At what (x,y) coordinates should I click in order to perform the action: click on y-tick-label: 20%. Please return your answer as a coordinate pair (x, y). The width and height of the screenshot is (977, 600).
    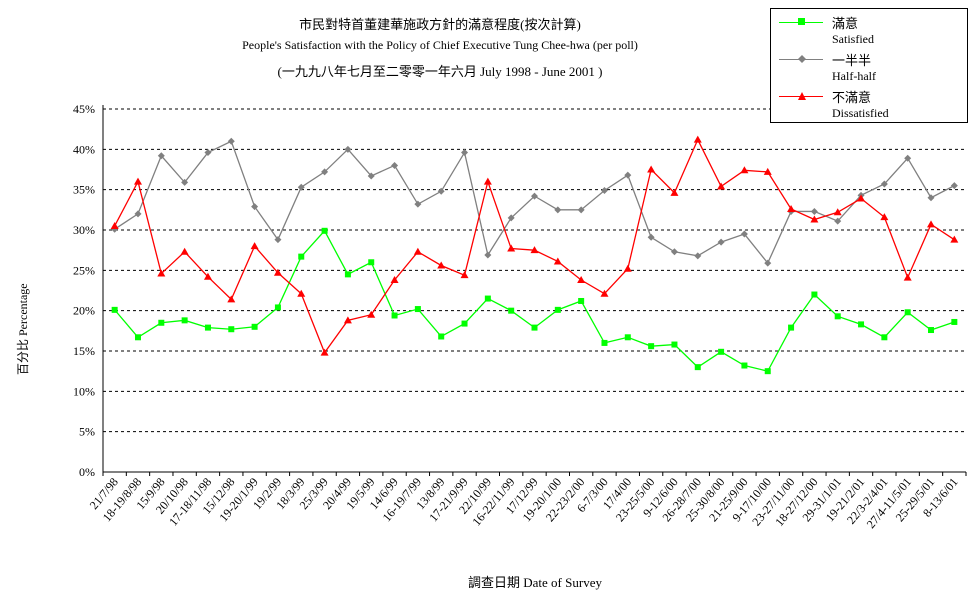
    Looking at the image, I should click on (84, 311).